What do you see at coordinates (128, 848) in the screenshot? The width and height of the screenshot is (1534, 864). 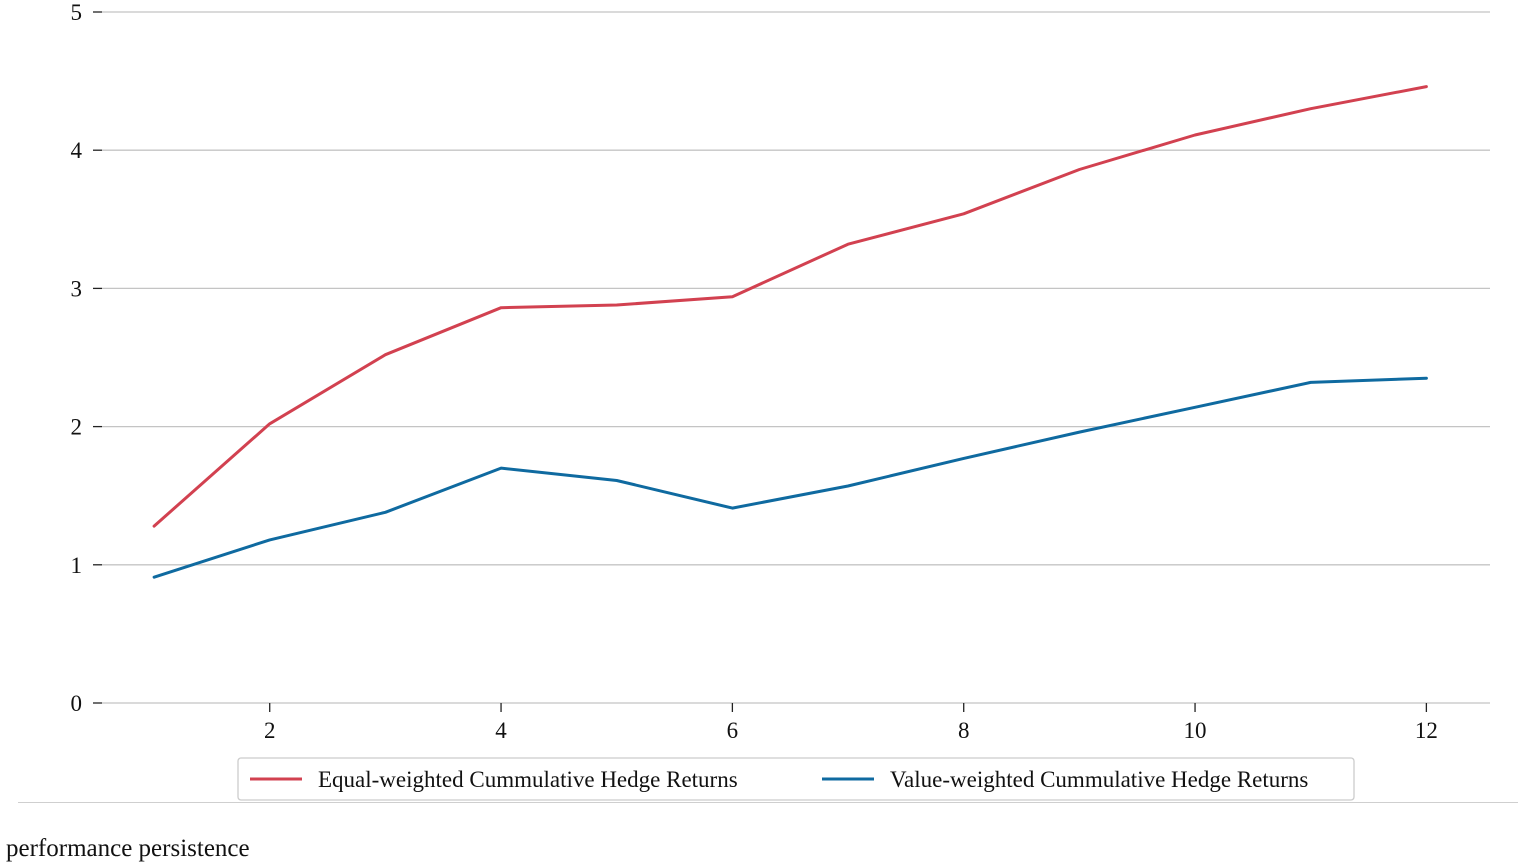 I see `caption-text: performance persistence` at bounding box center [128, 848].